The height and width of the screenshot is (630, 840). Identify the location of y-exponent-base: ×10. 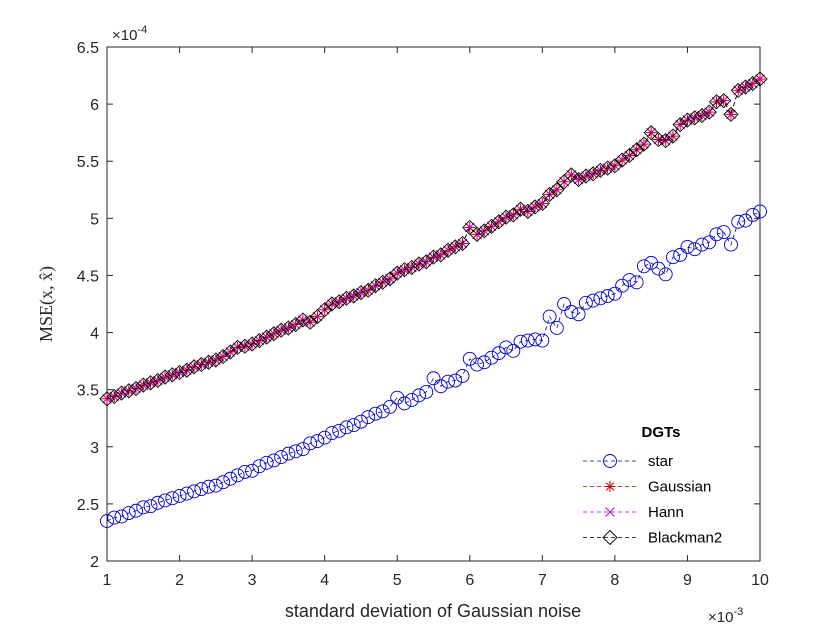
(124, 35).